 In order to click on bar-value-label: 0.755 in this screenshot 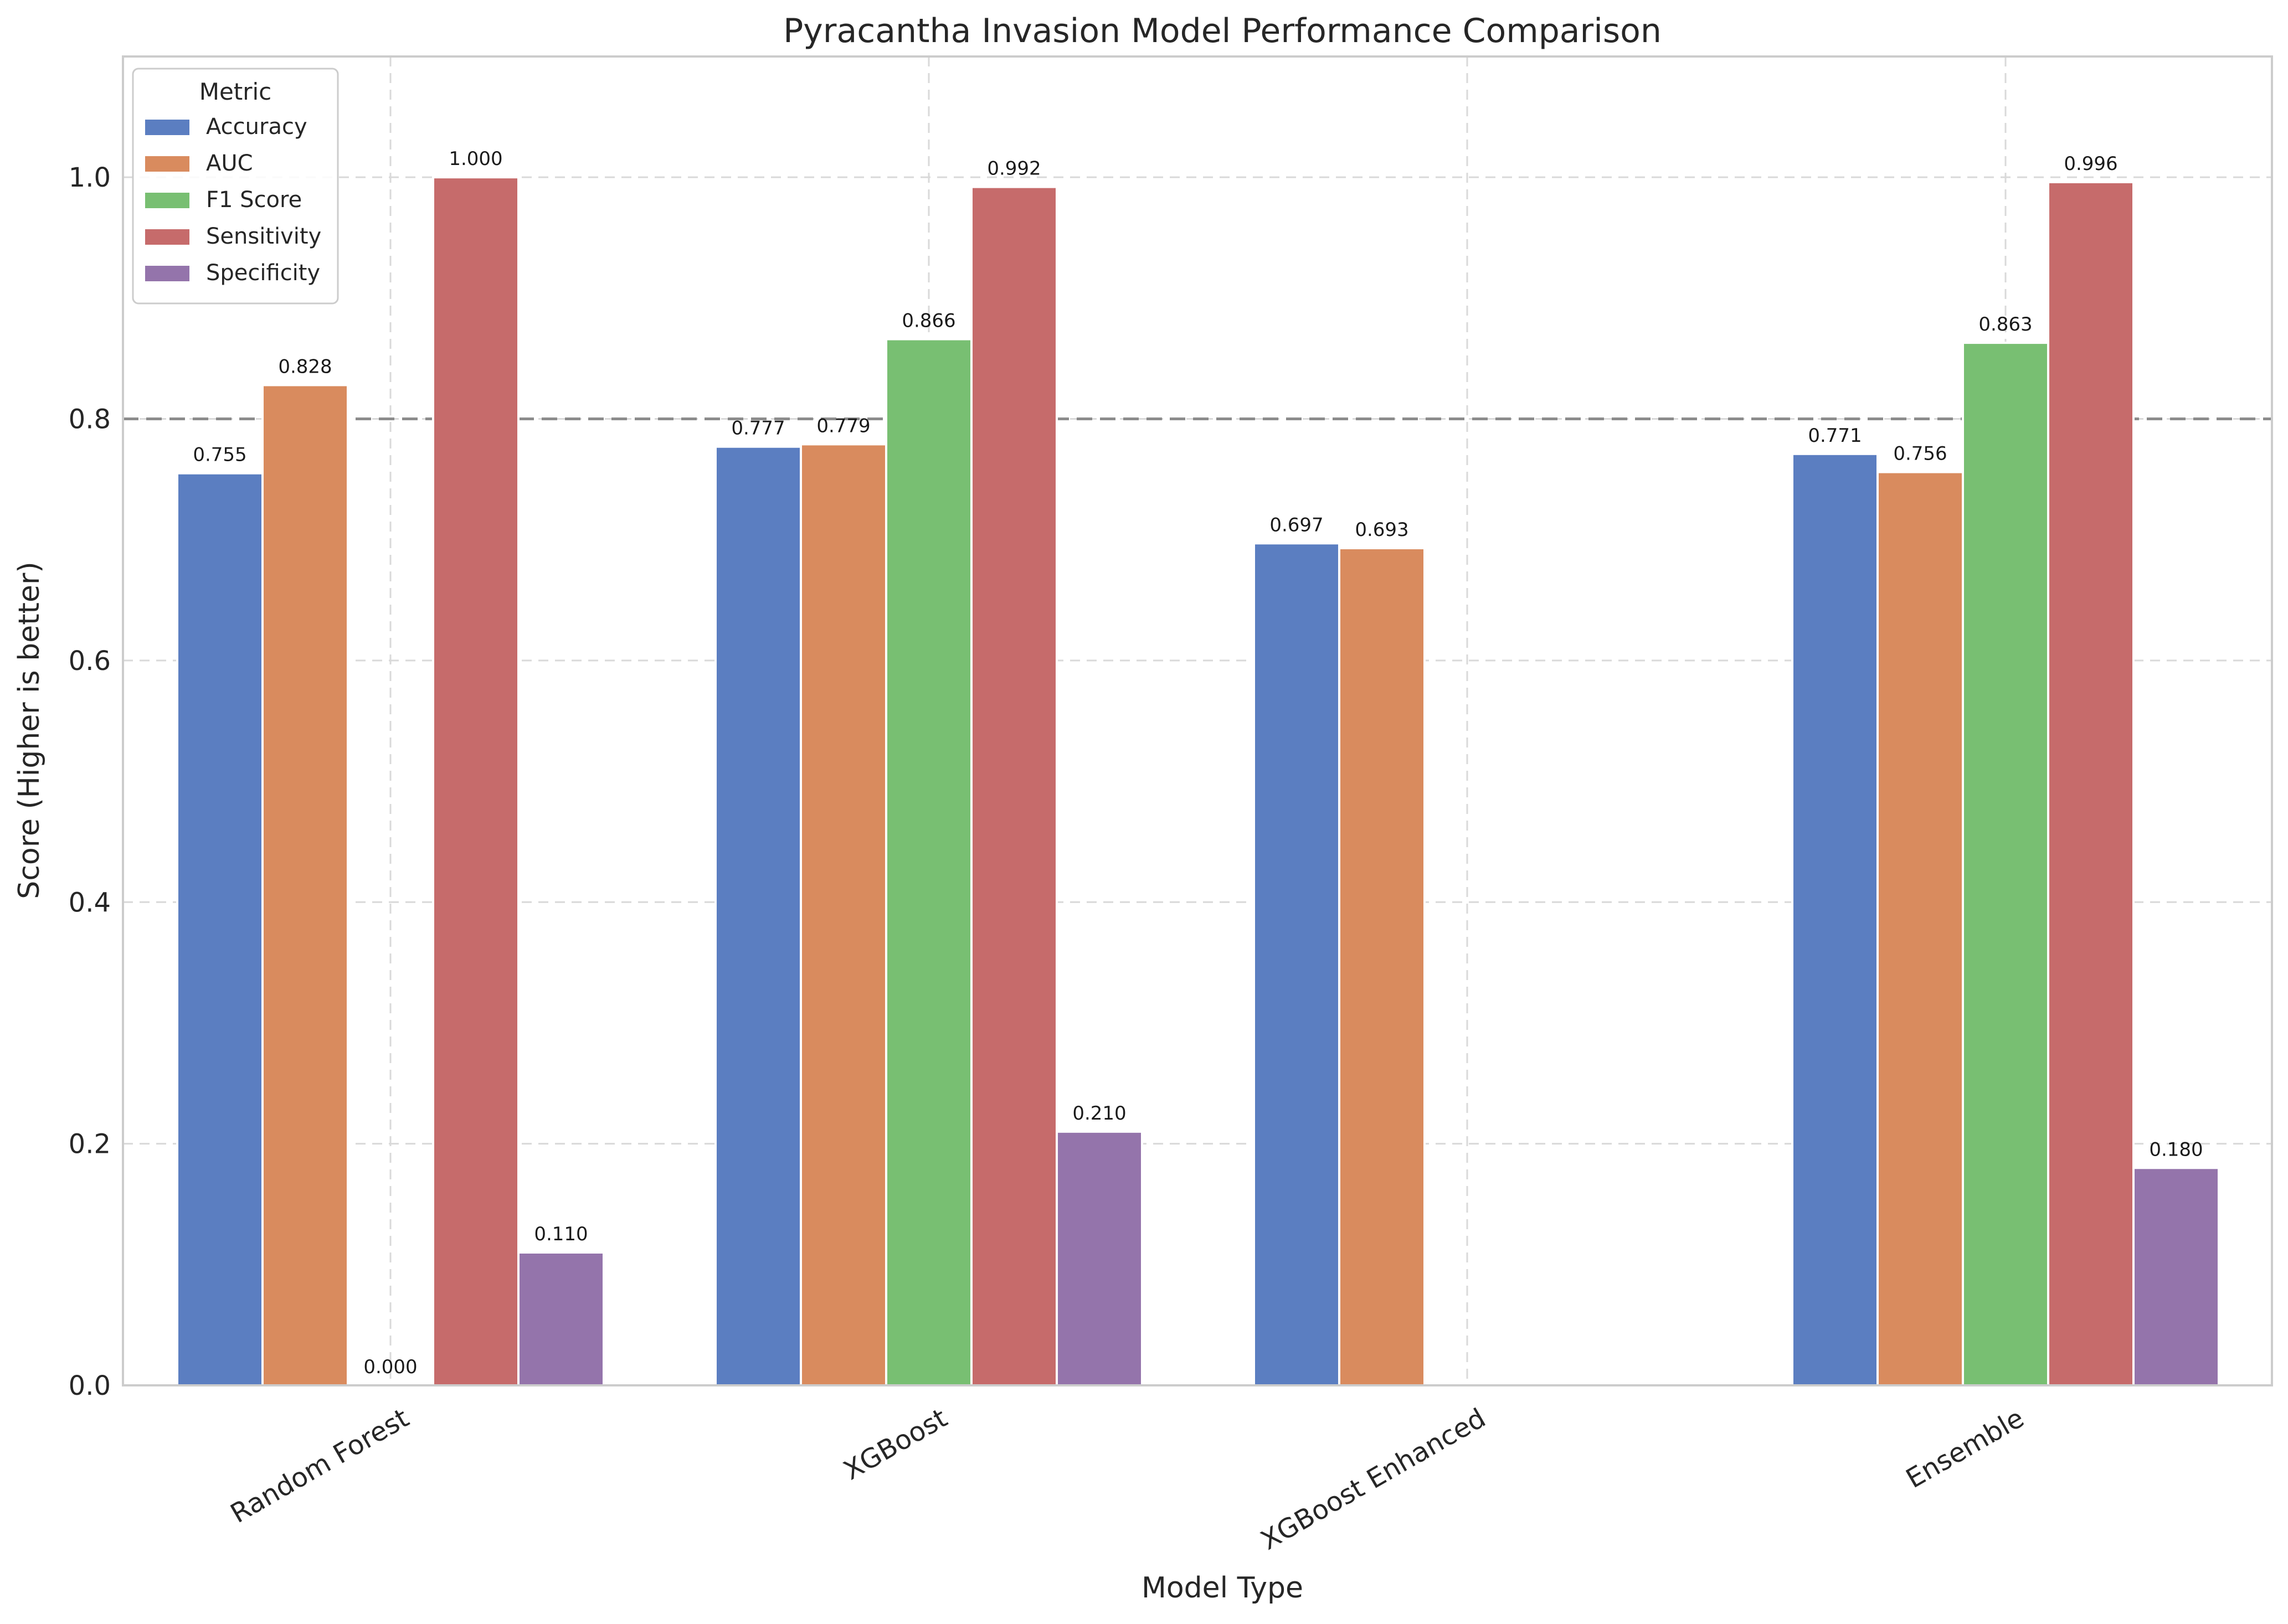, I will do `click(219, 455)`.